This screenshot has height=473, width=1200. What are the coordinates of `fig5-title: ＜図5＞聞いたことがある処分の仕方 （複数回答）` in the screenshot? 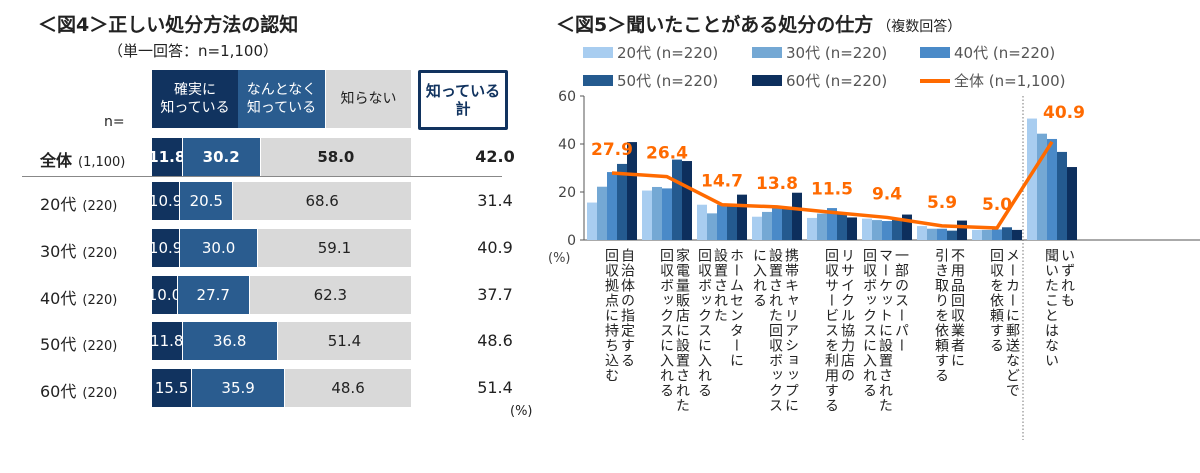 It's located at (758, 23).